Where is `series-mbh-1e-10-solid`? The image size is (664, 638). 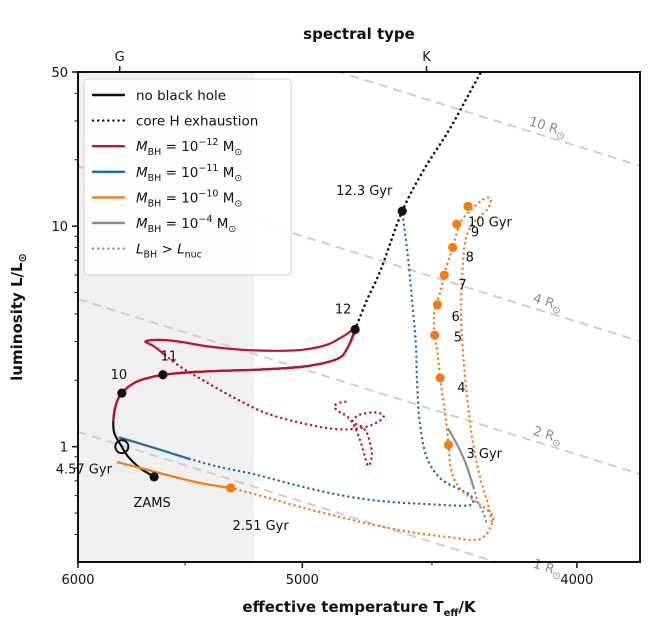
series-mbh-1e-10-solid is located at coordinates (174, 475).